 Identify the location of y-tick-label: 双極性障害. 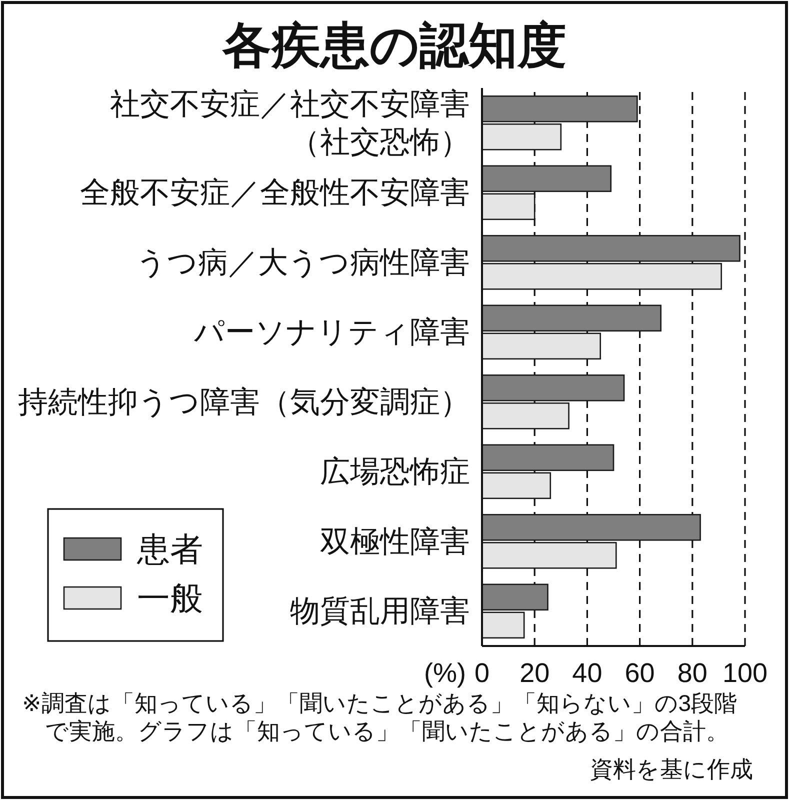
(395, 541).